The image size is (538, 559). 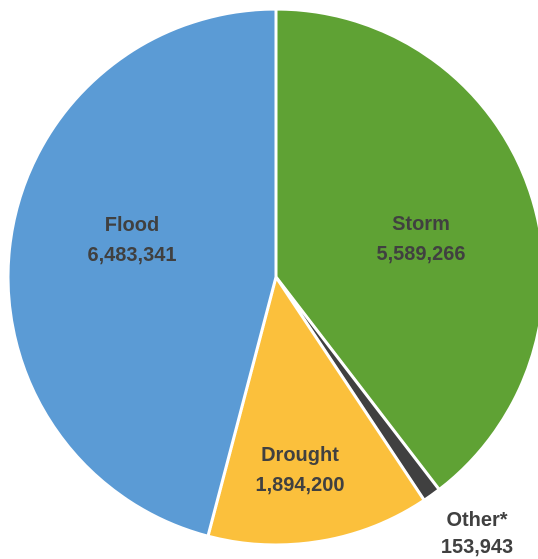 What do you see at coordinates (132, 255) in the screenshot?
I see `slice-value-flood: 6,483,341` at bounding box center [132, 255].